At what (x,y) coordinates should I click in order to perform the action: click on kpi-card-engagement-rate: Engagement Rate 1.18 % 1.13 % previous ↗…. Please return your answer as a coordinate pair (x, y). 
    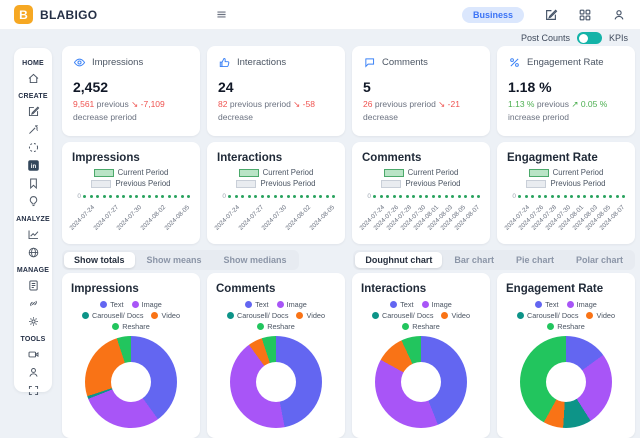
    Looking at the image, I should click on (566, 91).